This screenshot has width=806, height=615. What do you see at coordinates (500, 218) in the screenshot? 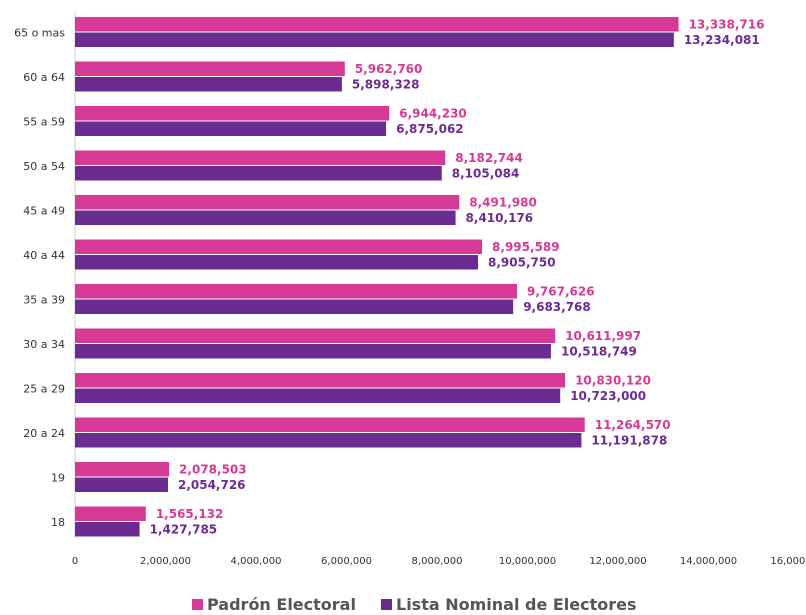
I see `data-label-lista-nominal: 8,410,176` at bounding box center [500, 218].